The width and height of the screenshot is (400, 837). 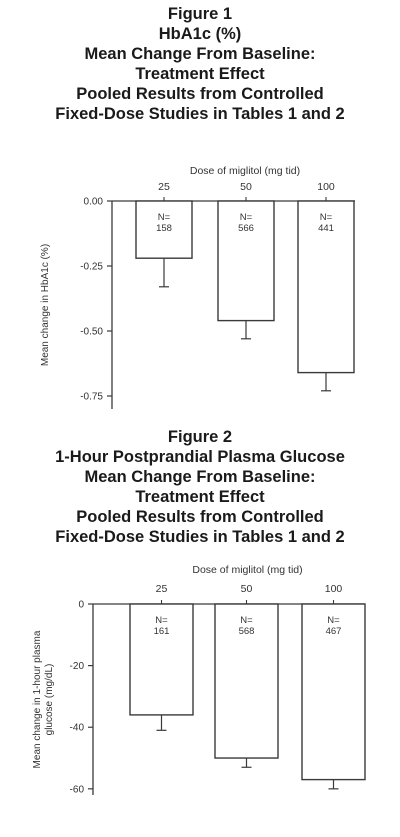 I want to click on n-label-value: 158, so click(x=164, y=228).